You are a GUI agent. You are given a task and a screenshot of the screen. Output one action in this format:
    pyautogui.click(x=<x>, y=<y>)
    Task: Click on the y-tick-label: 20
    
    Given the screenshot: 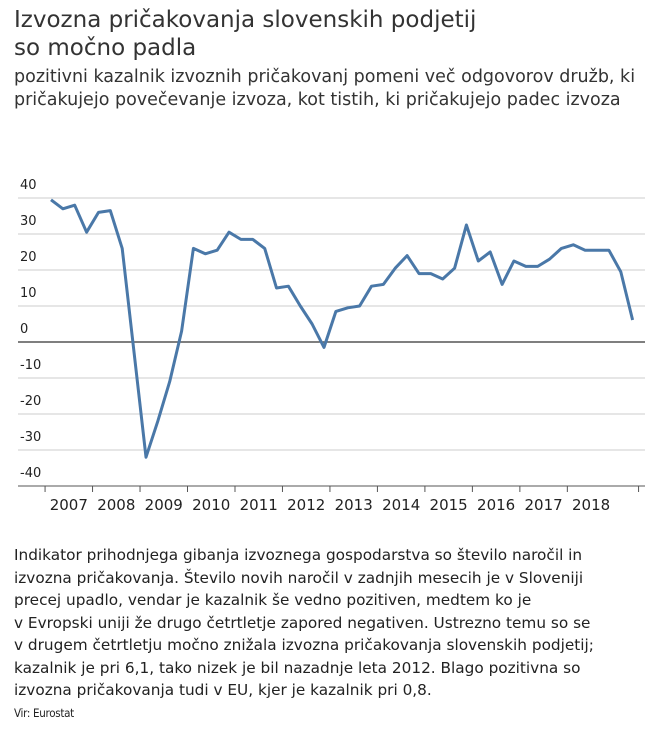 What is the action you would take?
    pyautogui.click(x=28, y=257)
    